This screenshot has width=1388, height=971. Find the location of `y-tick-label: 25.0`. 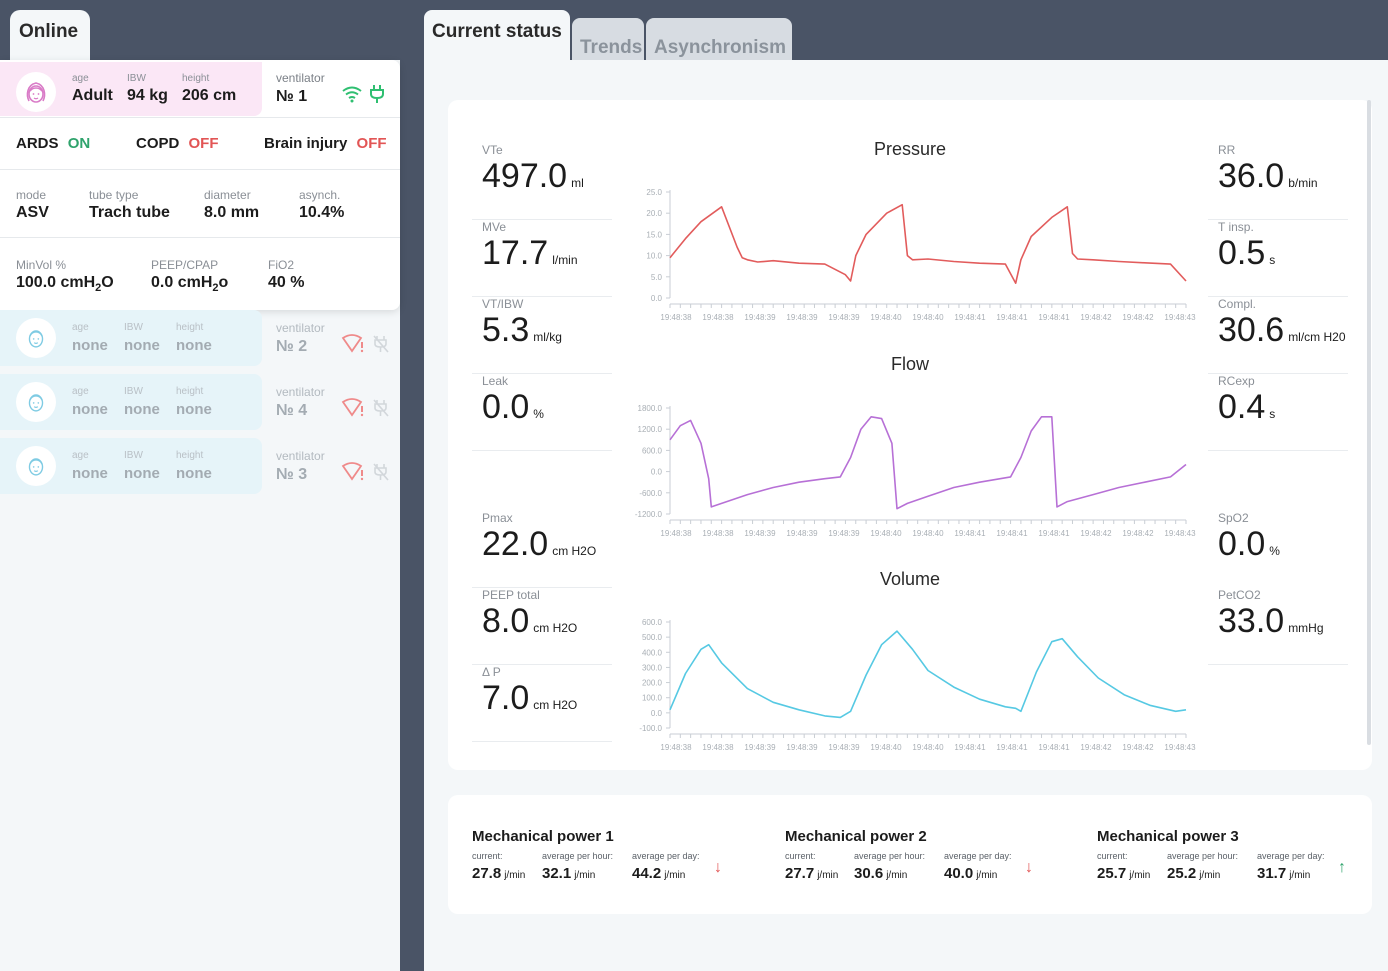

y-tick-label: 25.0 is located at coordinates (654, 192).